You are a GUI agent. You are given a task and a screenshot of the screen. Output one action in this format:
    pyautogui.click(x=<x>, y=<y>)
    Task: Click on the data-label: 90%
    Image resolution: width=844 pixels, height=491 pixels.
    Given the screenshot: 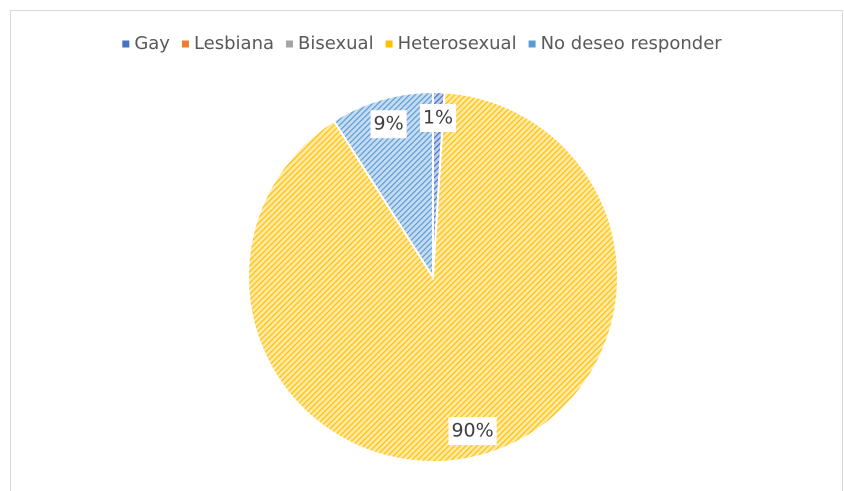 What is the action you would take?
    pyautogui.click(x=472, y=431)
    